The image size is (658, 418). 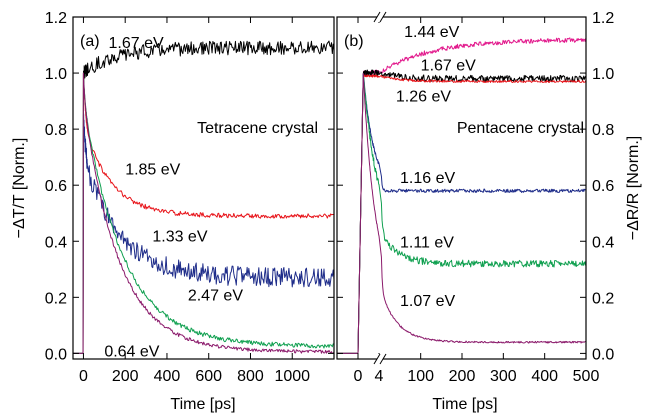 What do you see at coordinates (427, 178) in the screenshot?
I see `series-label: 1.16 eV` at bounding box center [427, 178].